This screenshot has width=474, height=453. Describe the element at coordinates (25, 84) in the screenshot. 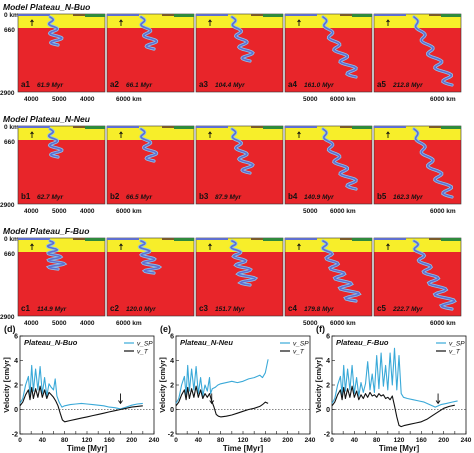

I see `panel-label: a1` at that location.